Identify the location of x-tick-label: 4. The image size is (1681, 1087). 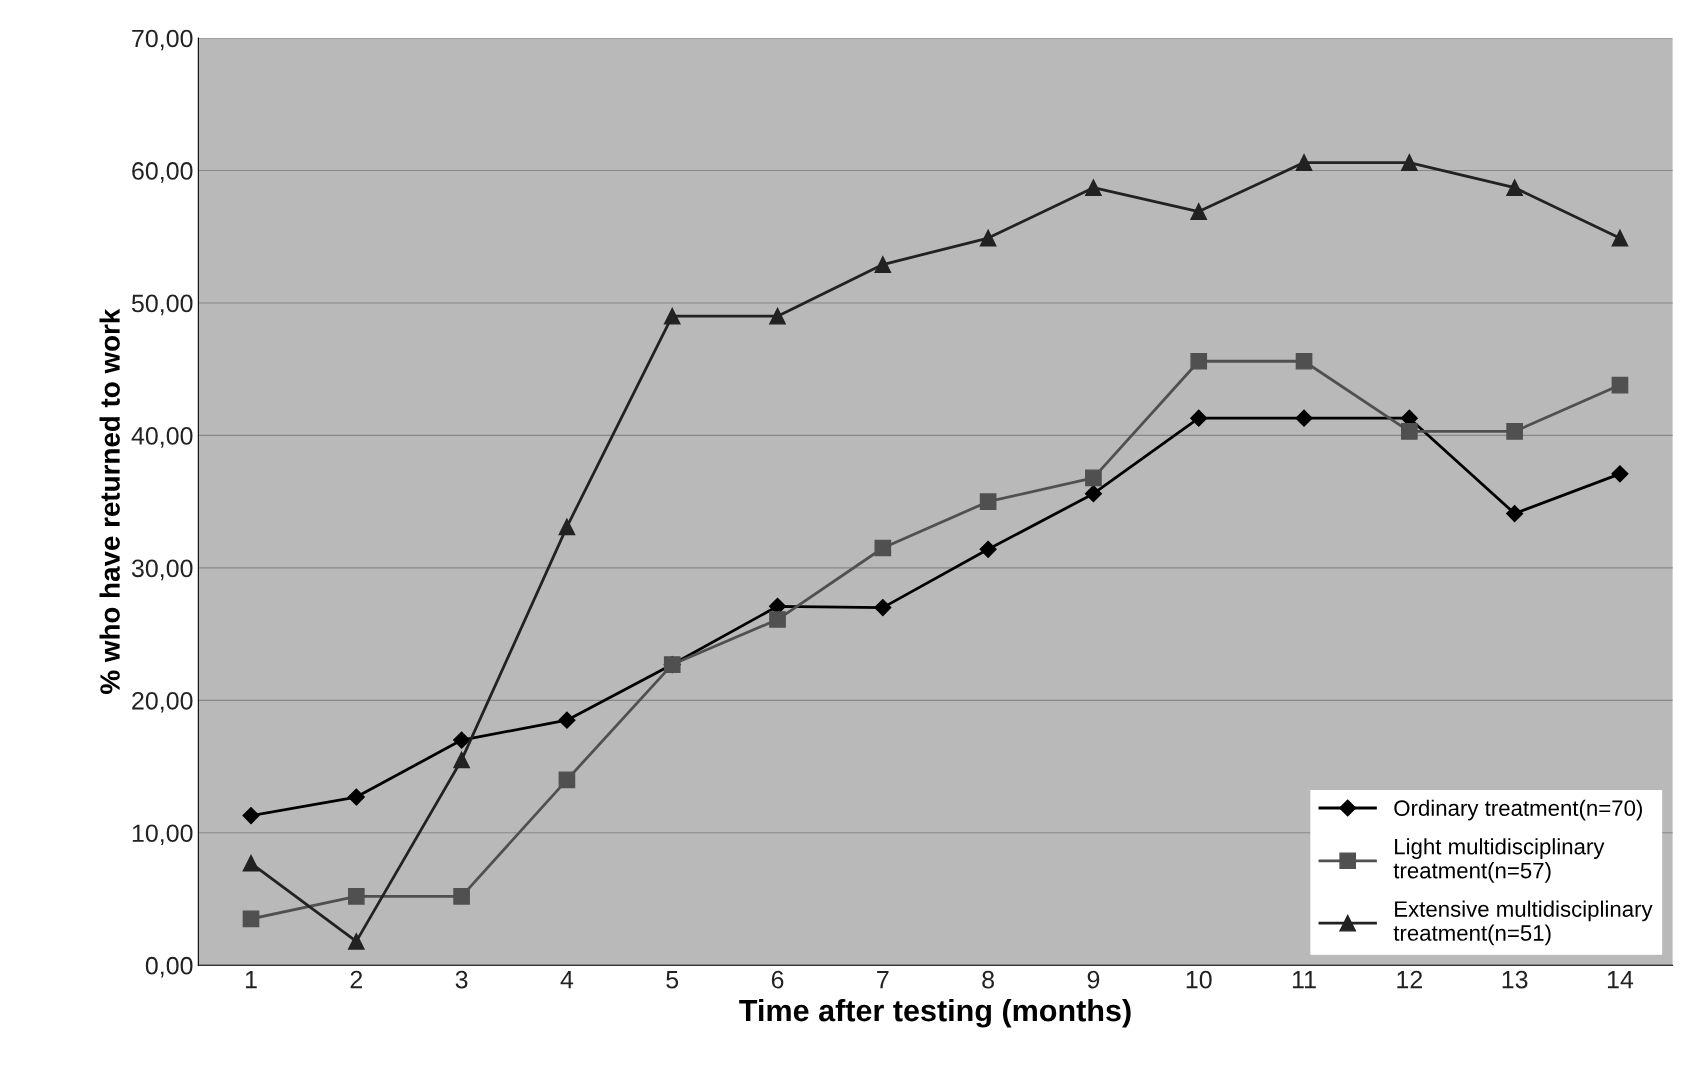
(567, 980).